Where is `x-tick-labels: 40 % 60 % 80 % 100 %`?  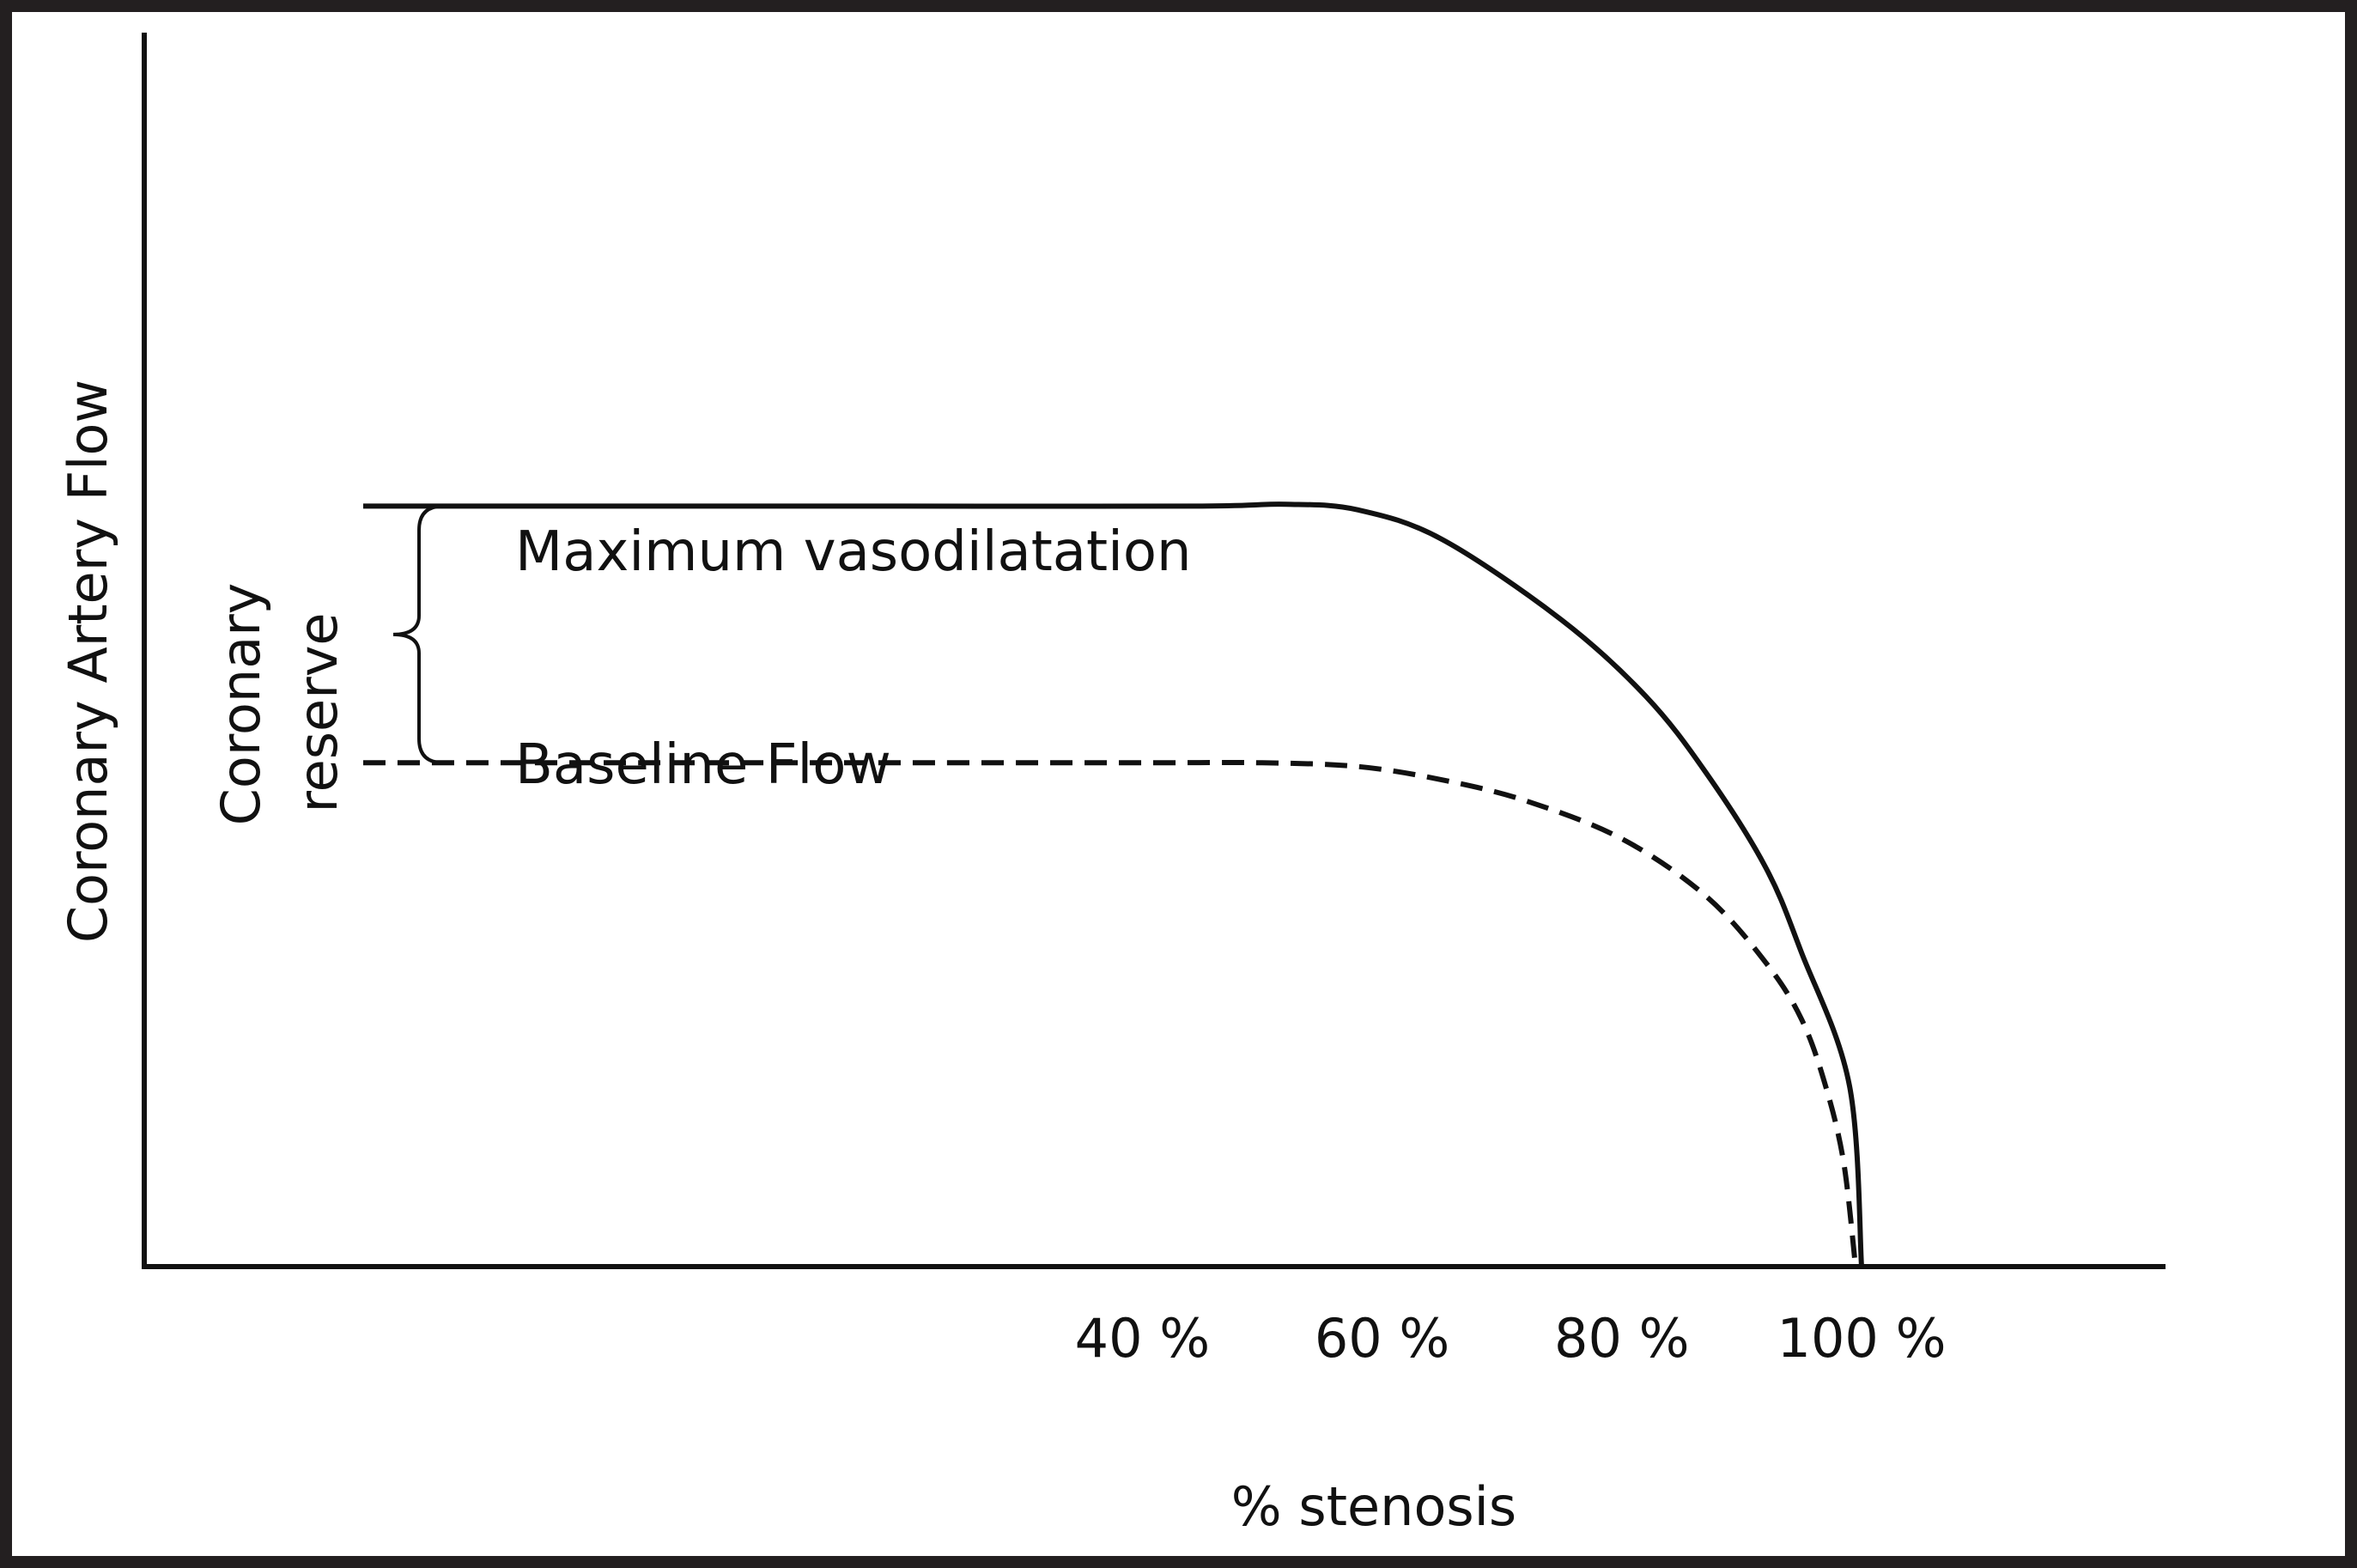
x-tick-labels: 40 % 60 % 80 % 100 % is located at coordinates (1511, 1338).